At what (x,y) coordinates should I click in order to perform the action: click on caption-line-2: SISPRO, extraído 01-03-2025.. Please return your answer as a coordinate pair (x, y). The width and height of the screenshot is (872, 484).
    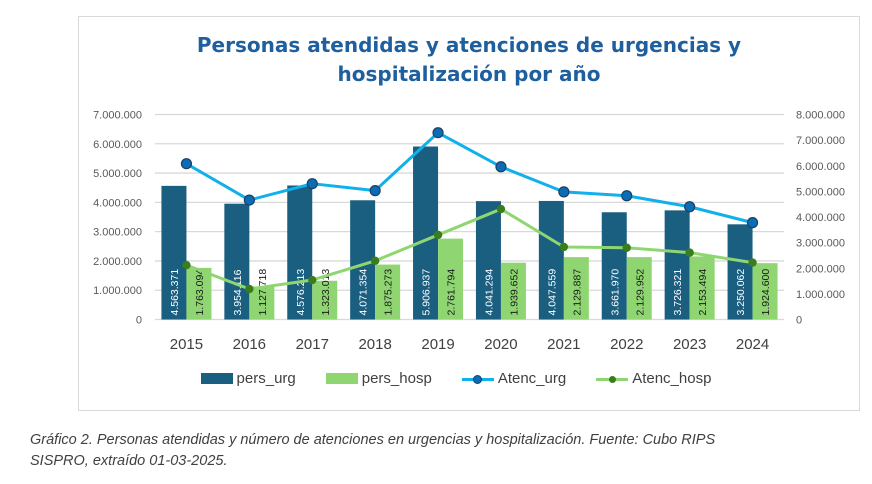
    Looking at the image, I should click on (129, 461).